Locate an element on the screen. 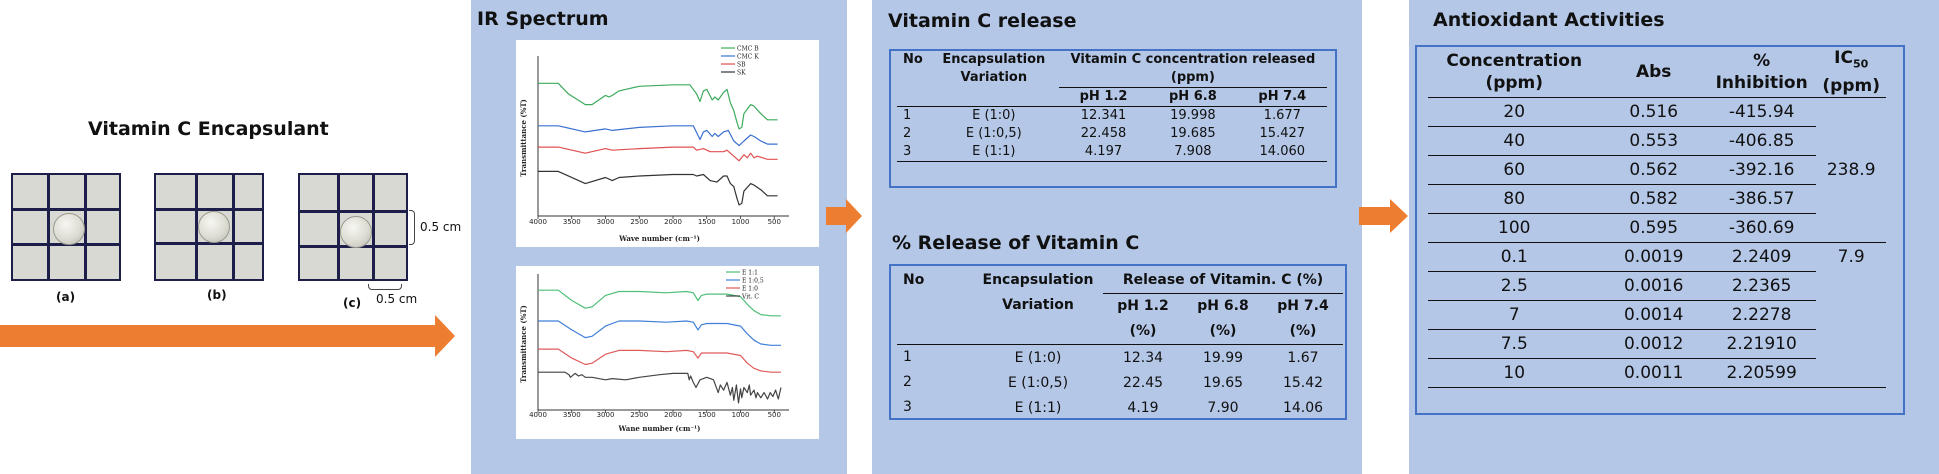  dimension-label-vertical: 0.5 cm is located at coordinates (441, 227).